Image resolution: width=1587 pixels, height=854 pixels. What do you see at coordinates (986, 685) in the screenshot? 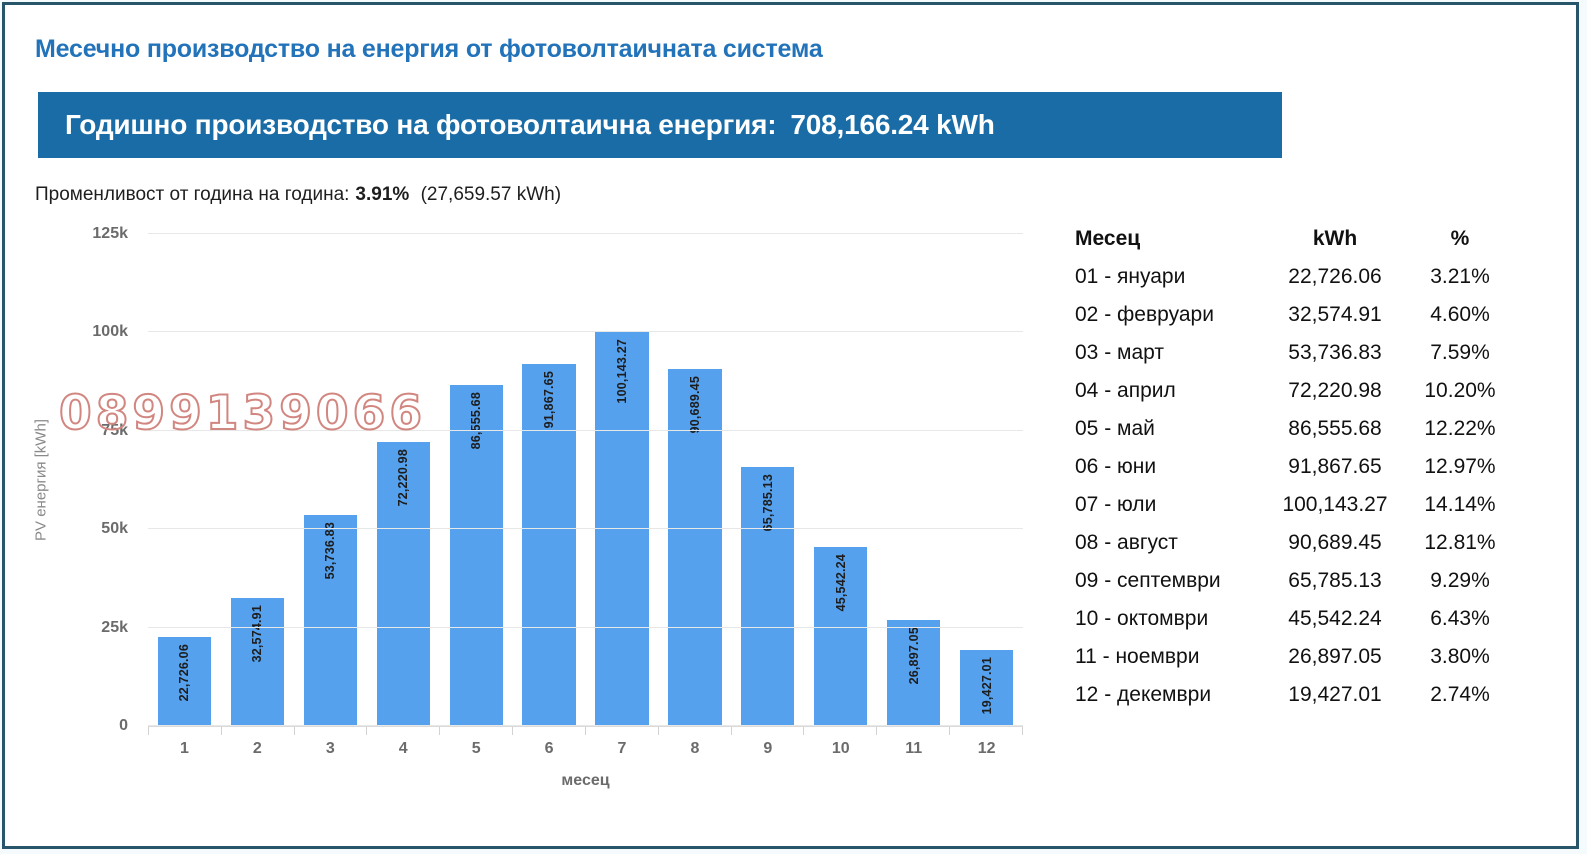
I see `bar-value-label: 19,427.01` at bounding box center [986, 685].